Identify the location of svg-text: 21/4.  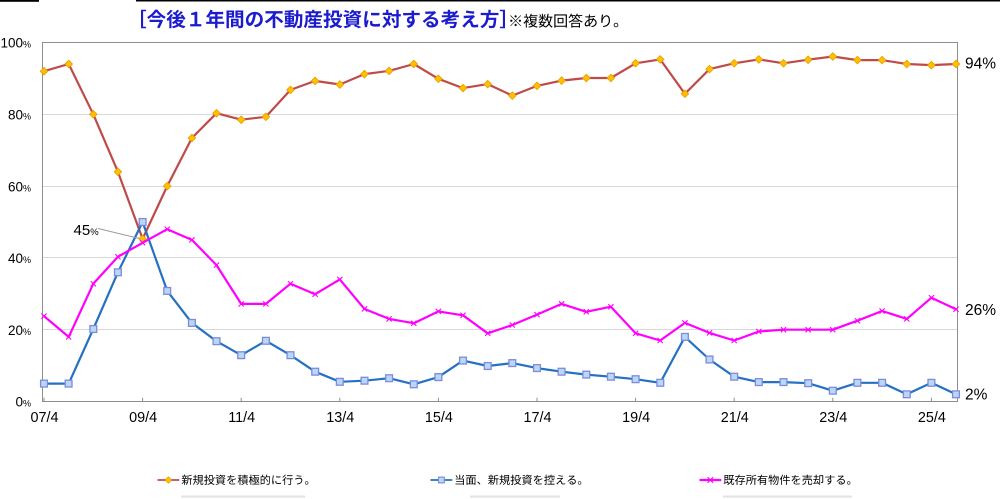
(735, 418).